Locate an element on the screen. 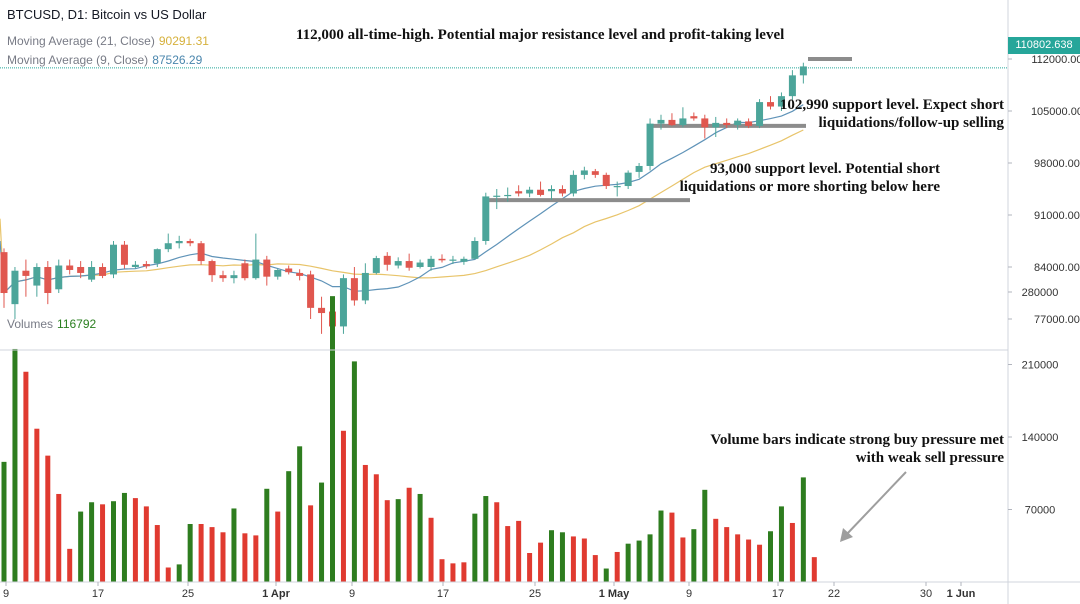 This screenshot has height=604, width=1080. price-tick-label: 77000.000 is located at coordinates (1057, 320).